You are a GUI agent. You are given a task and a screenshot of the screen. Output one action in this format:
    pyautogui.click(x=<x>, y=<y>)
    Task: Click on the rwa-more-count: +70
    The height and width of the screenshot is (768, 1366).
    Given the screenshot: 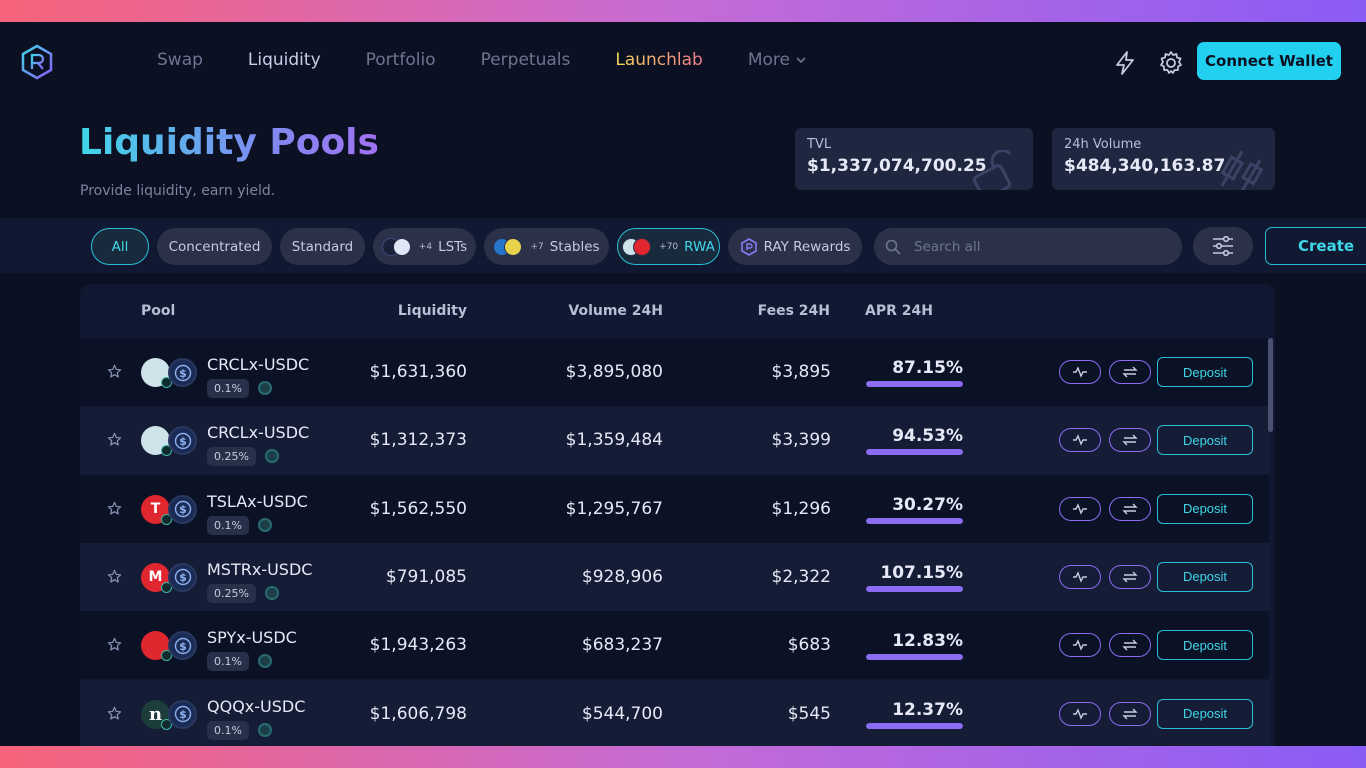 What is the action you would take?
    pyautogui.click(x=669, y=246)
    